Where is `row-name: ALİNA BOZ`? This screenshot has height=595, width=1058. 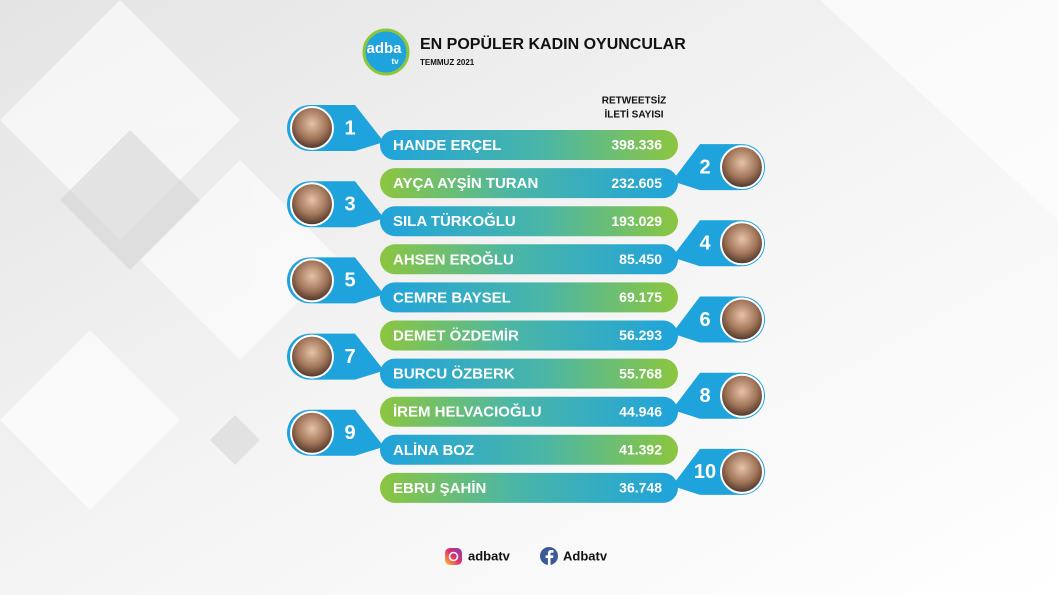
row-name: ALİNA BOZ is located at coordinates (433, 450).